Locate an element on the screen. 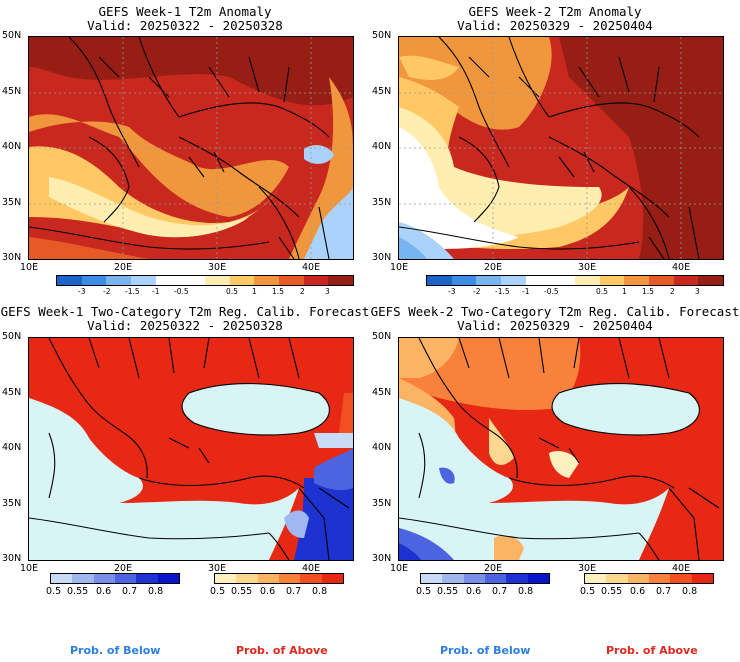 The image size is (740, 662). panel2-anomaly-map is located at coordinates (561, 148).